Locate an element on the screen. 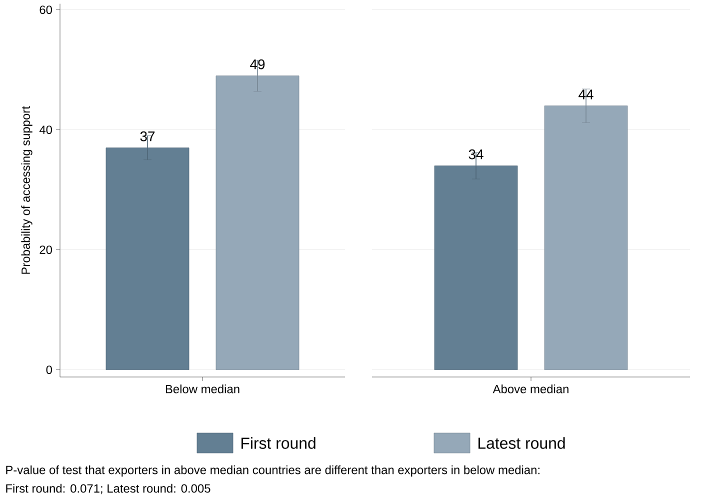 The image size is (703, 500). legend-label: First round is located at coordinates (279, 443).